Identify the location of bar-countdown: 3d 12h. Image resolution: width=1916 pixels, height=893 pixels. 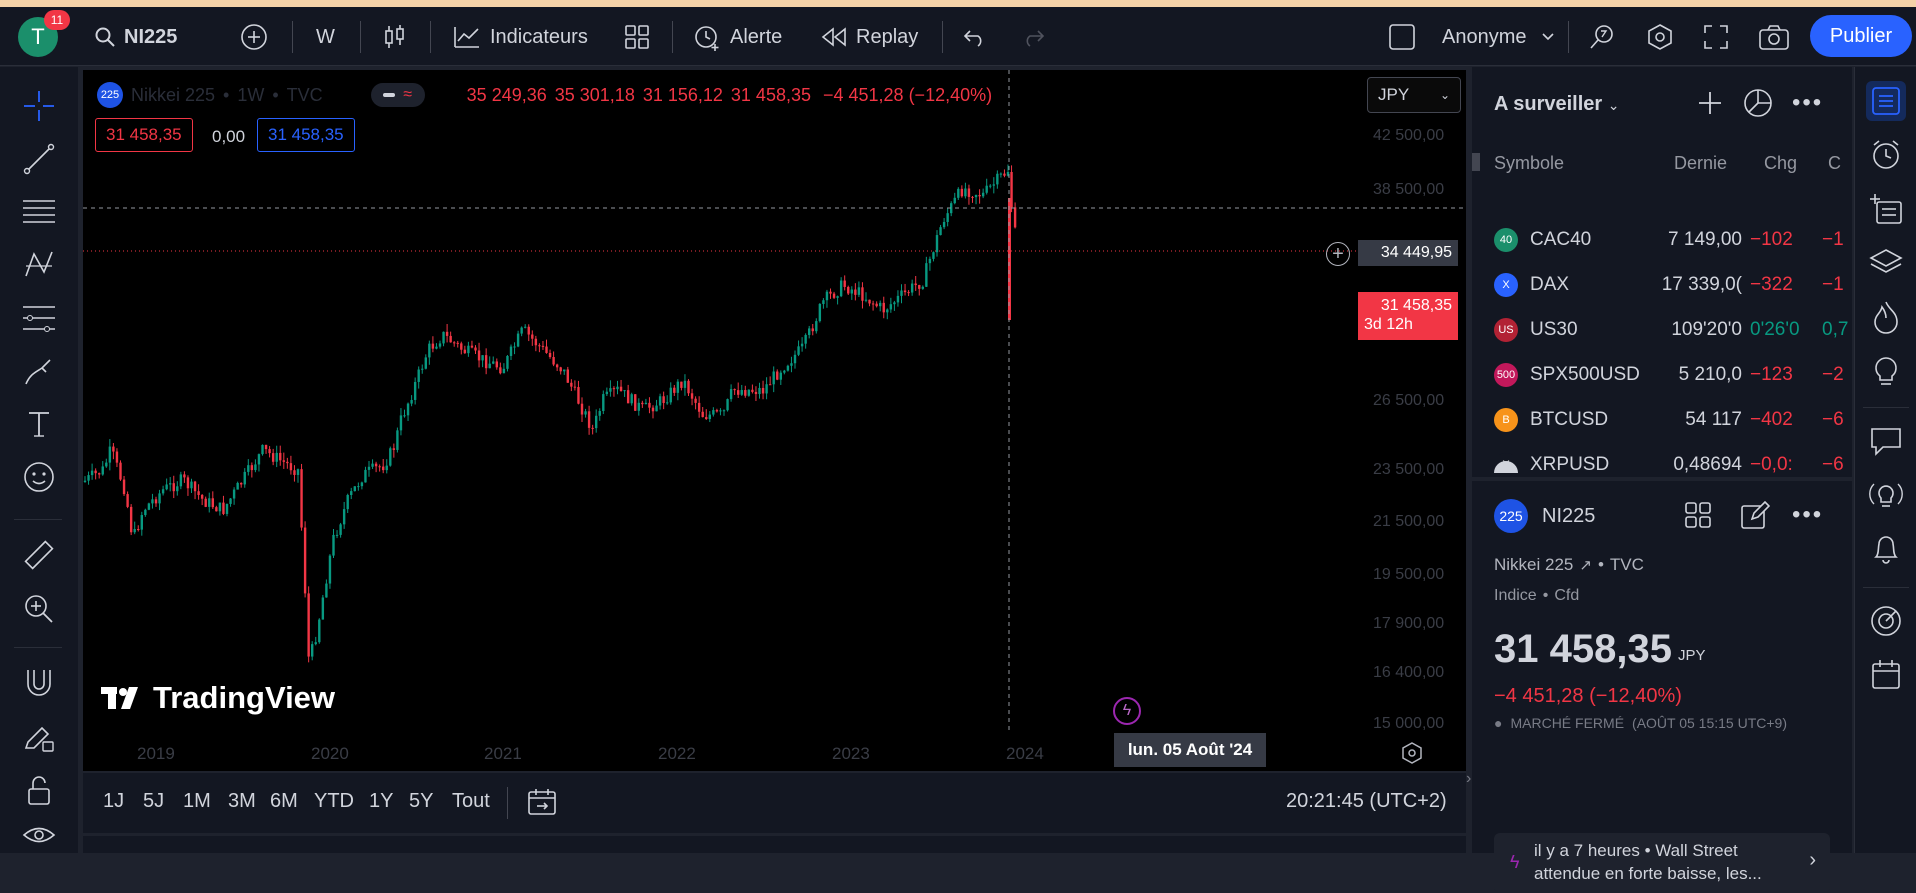
(1388, 324).